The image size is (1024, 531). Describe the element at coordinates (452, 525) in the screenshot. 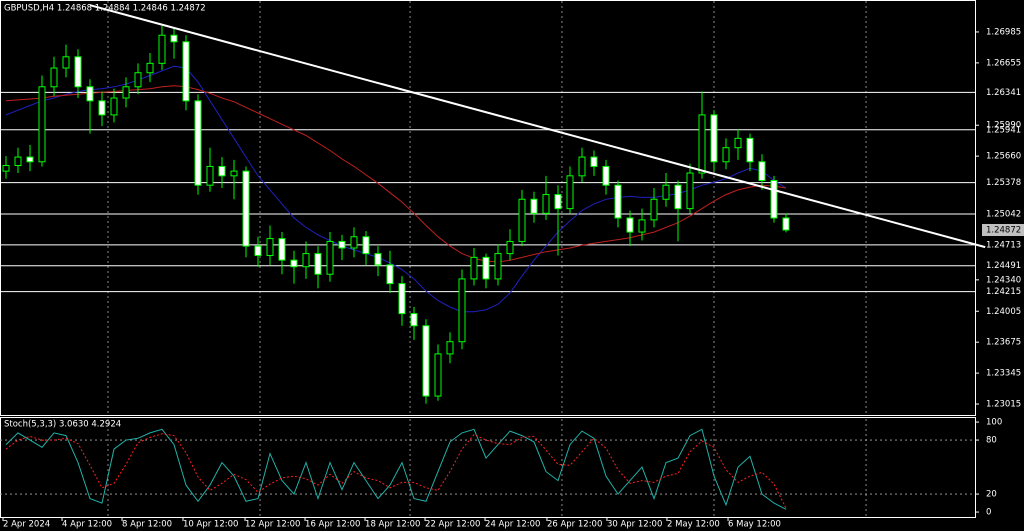

I see `x-tick-label: 22 Apr 12:00` at that location.